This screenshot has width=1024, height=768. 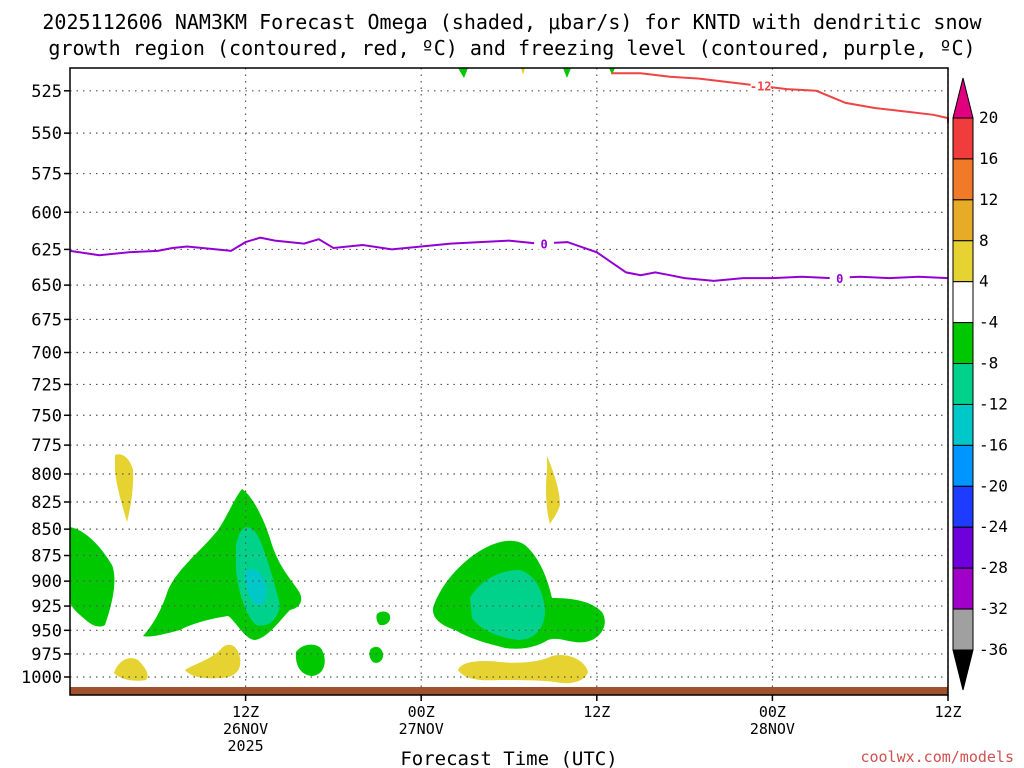 I want to click on colorbar-max-arrow, so click(x=963, y=98).